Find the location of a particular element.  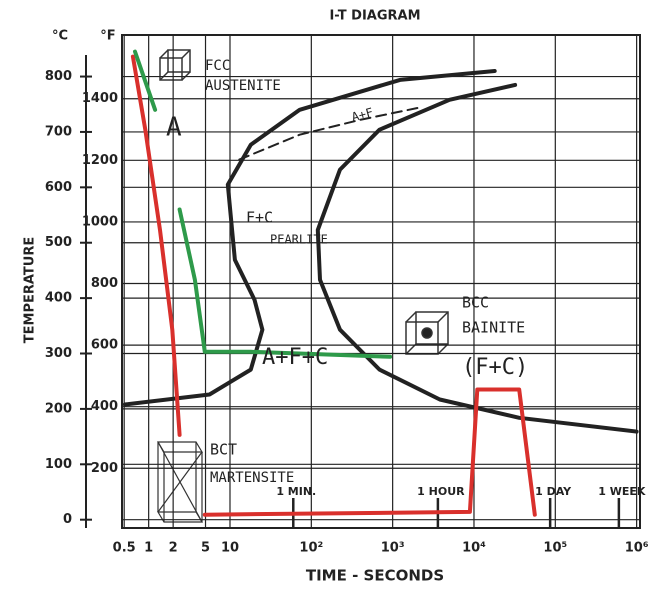

y-tick-label: 0 is located at coordinates (67, 519).